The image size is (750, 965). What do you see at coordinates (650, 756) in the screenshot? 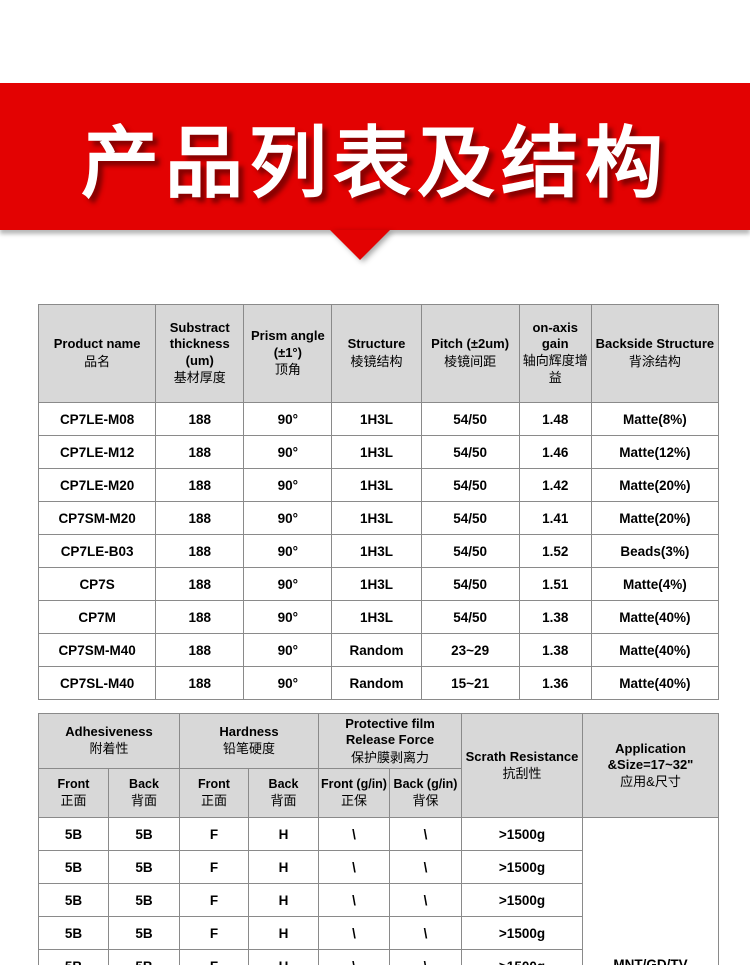
I see `header-label: Application &Size=17~32"` at bounding box center [650, 756].